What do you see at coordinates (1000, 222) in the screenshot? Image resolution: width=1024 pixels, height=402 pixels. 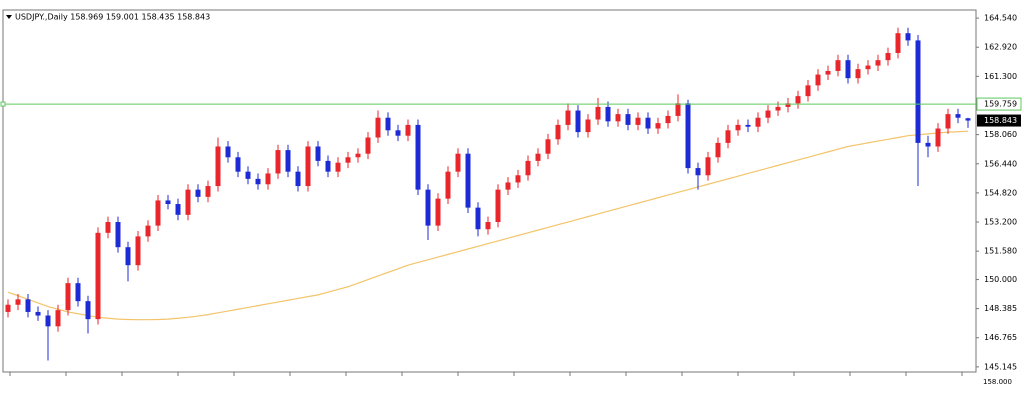 I see `y-tick-label: 153.200` at bounding box center [1000, 222].